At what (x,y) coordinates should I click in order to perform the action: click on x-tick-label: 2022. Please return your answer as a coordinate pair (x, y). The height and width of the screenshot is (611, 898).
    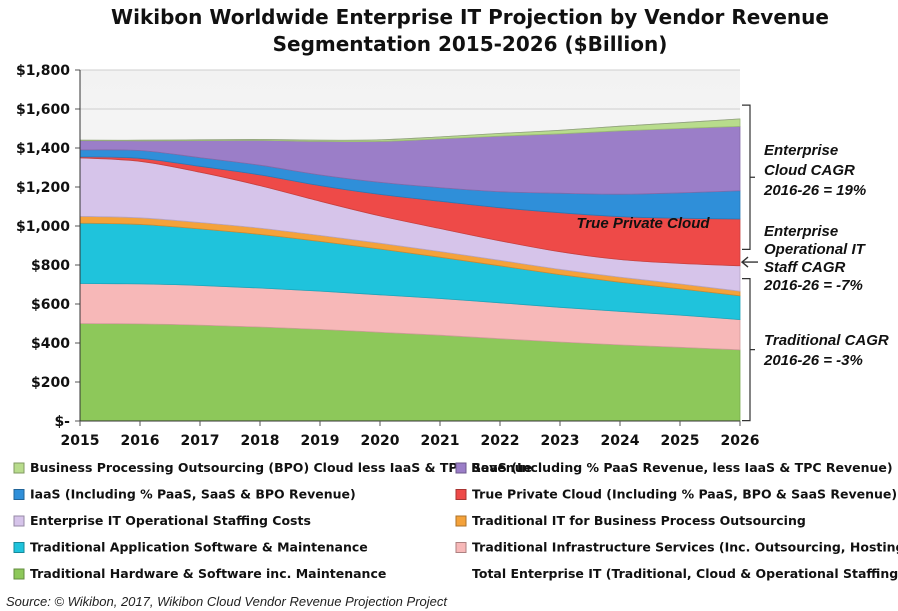
    Looking at the image, I should click on (500, 441).